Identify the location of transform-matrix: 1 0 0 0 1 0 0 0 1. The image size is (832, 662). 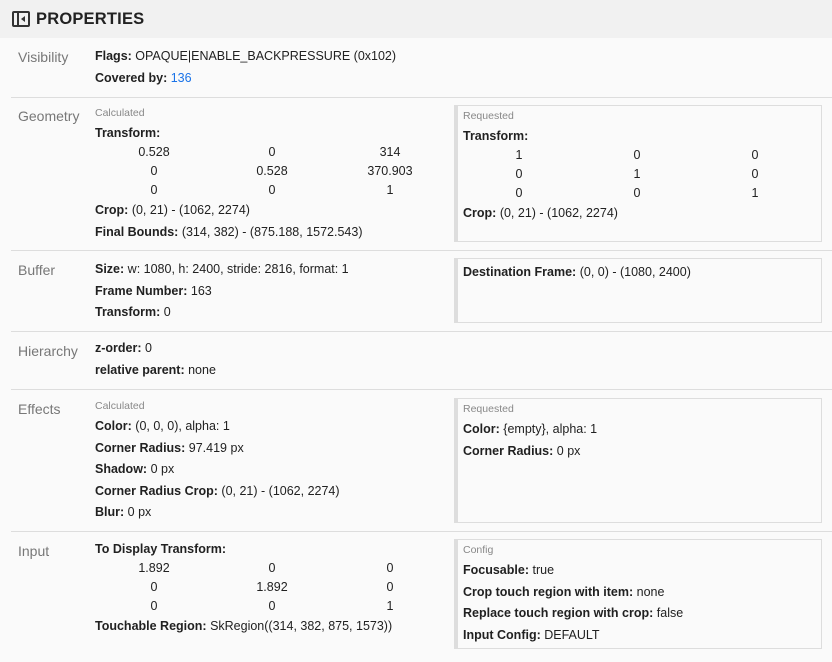
(637, 174).